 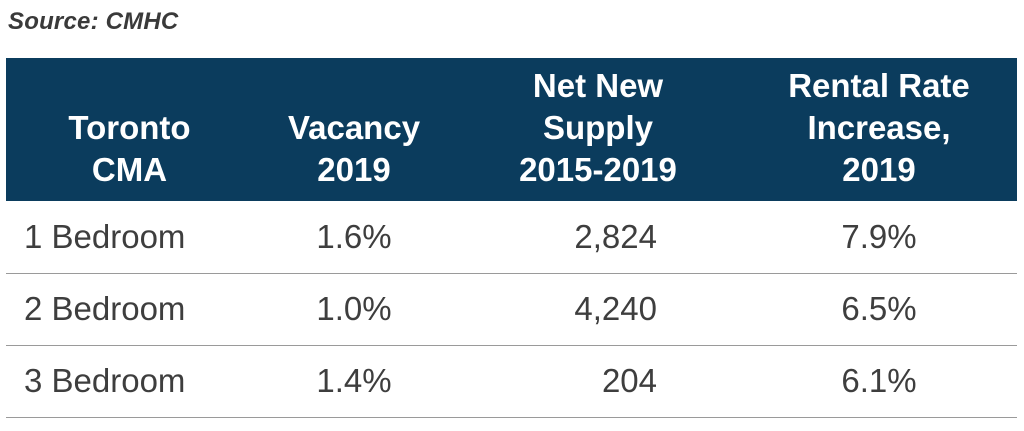 What do you see at coordinates (879, 380) in the screenshot?
I see `cell-rental-rate-increase: 6.1%` at bounding box center [879, 380].